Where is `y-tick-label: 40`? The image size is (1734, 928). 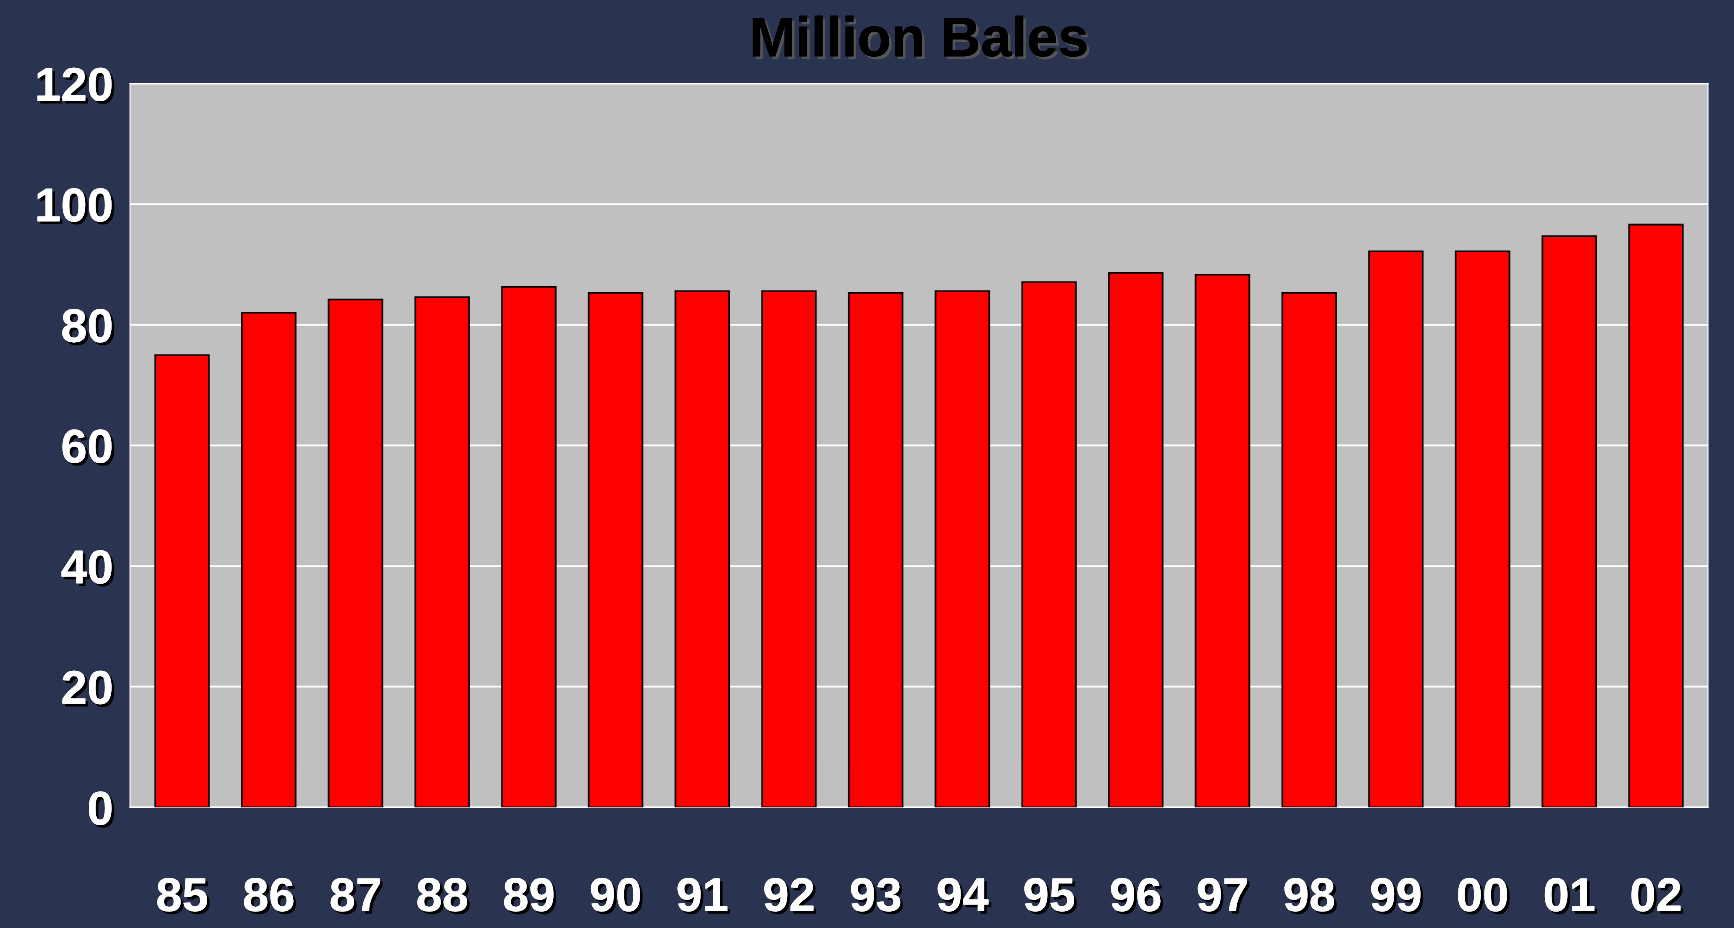 y-tick-label: 40 is located at coordinates (88, 568).